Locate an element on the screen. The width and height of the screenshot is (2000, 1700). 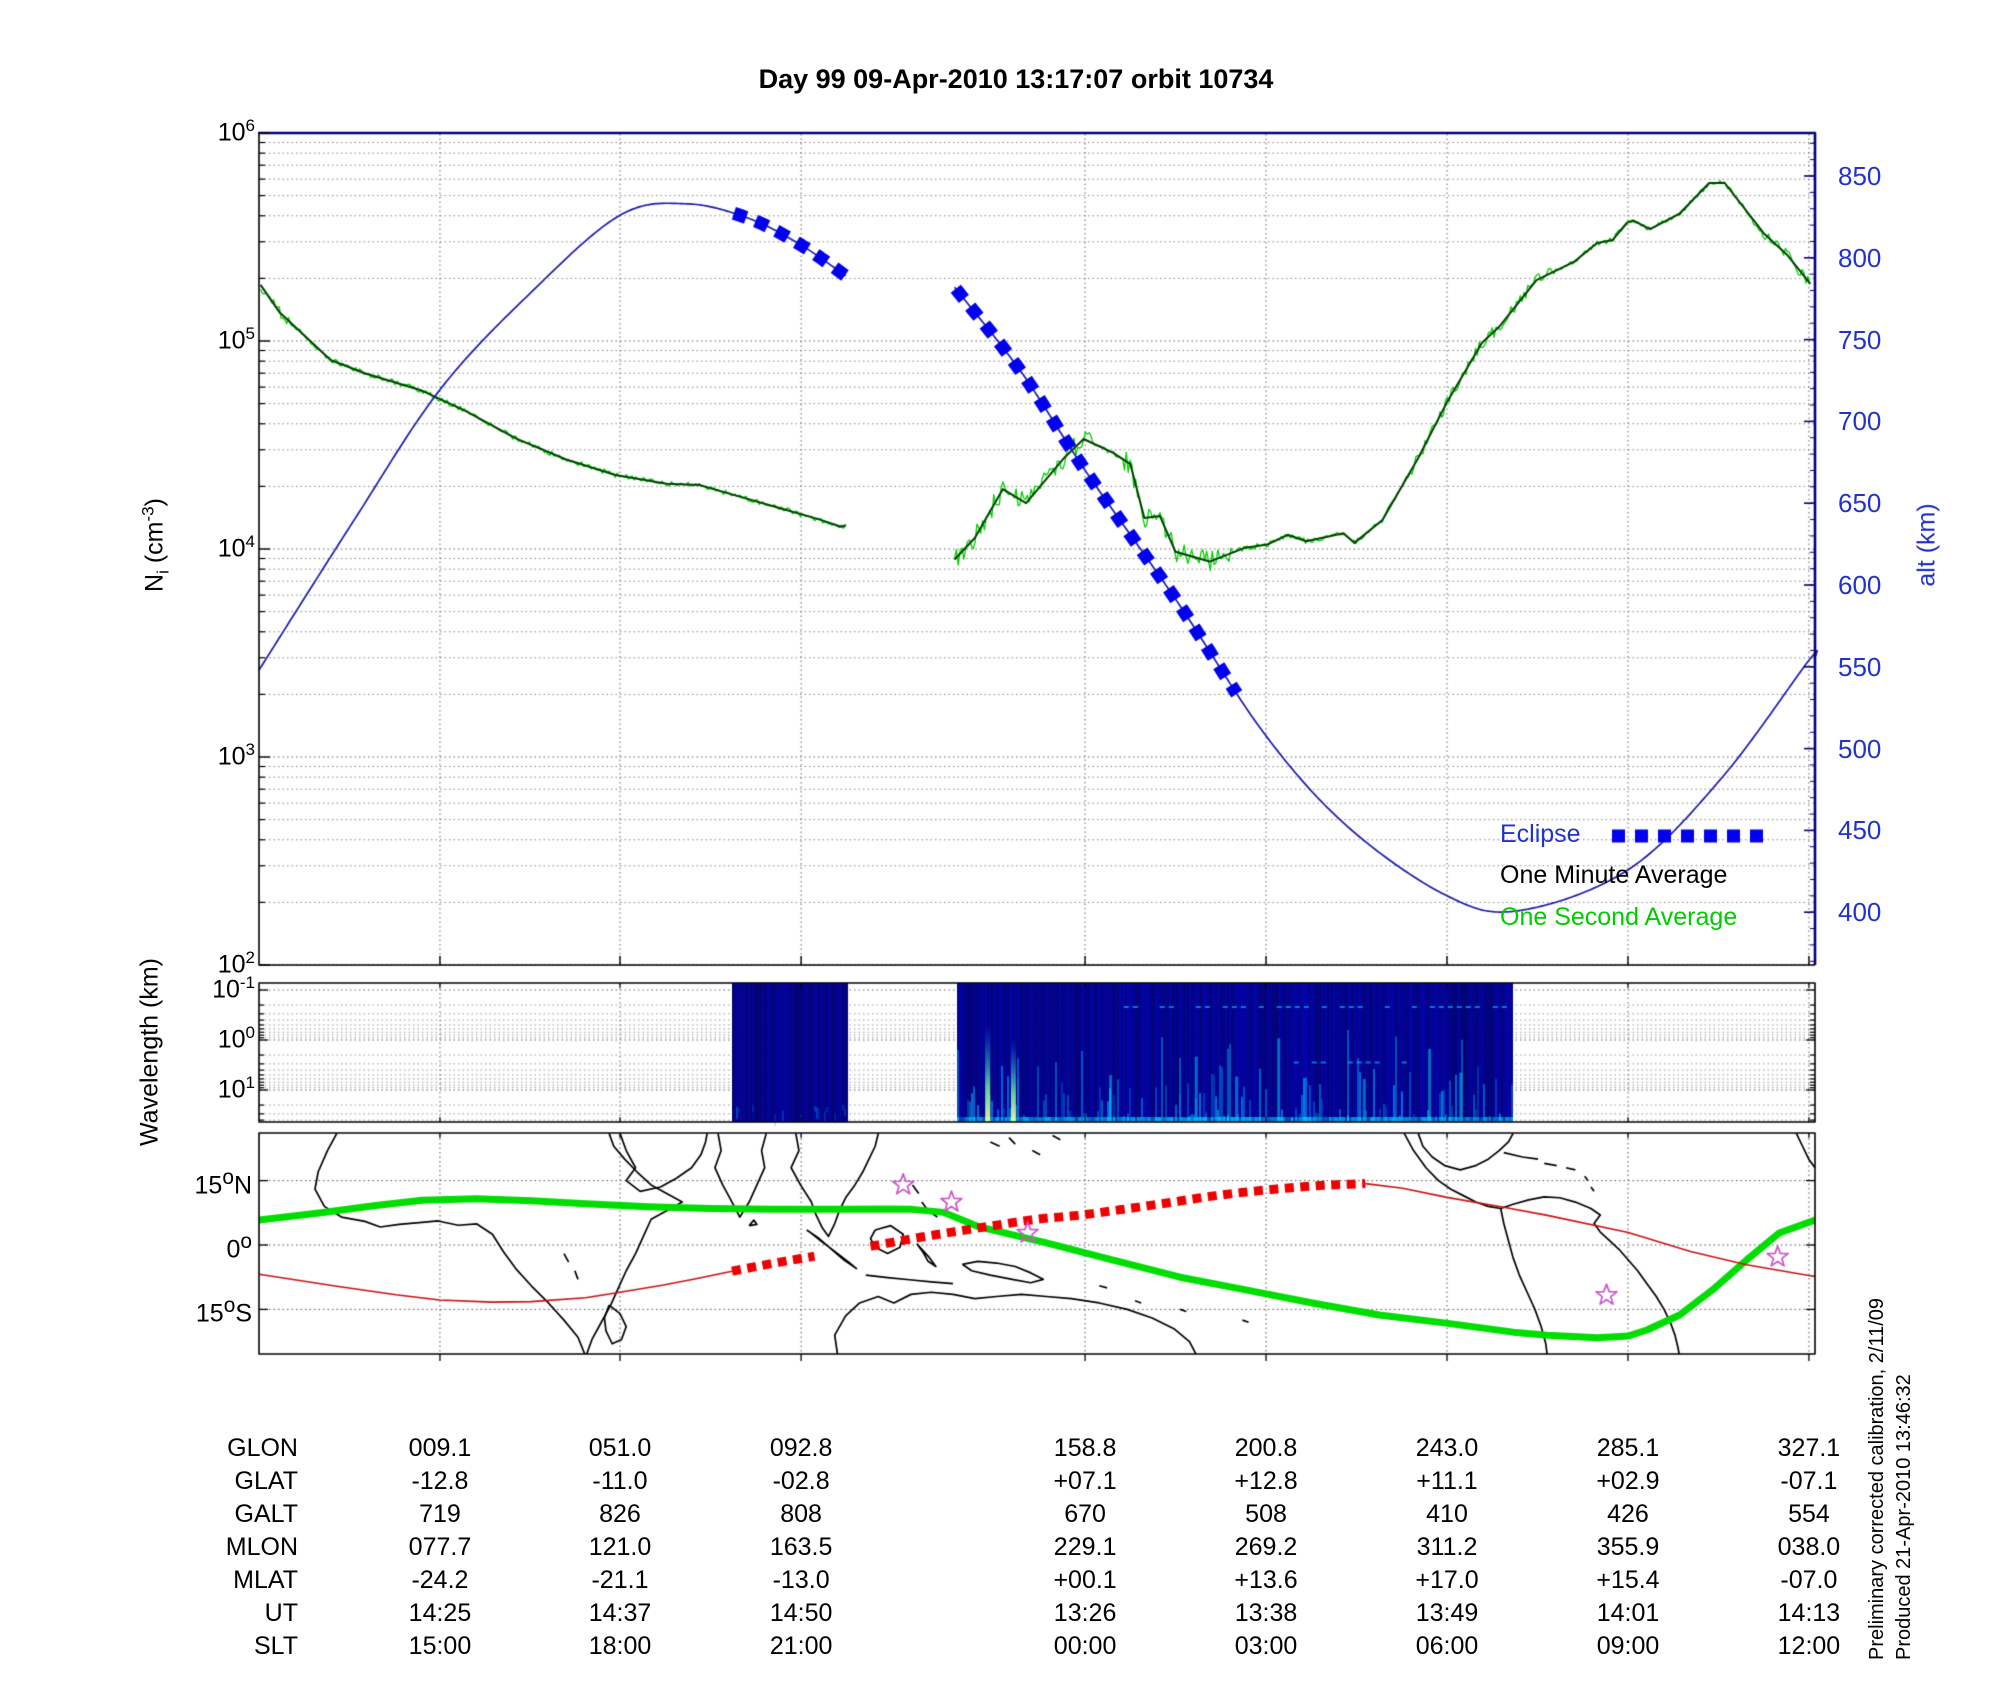
table-row-label-ut: UT is located at coordinates (281, 1613).